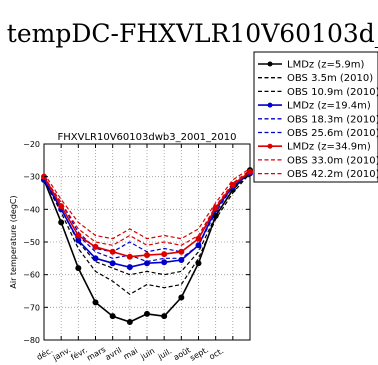 The image size is (378, 365). Describe the element at coordinates (330, 78) in the screenshot. I see `legend-label: OBS 3.5m (2010)` at that location.